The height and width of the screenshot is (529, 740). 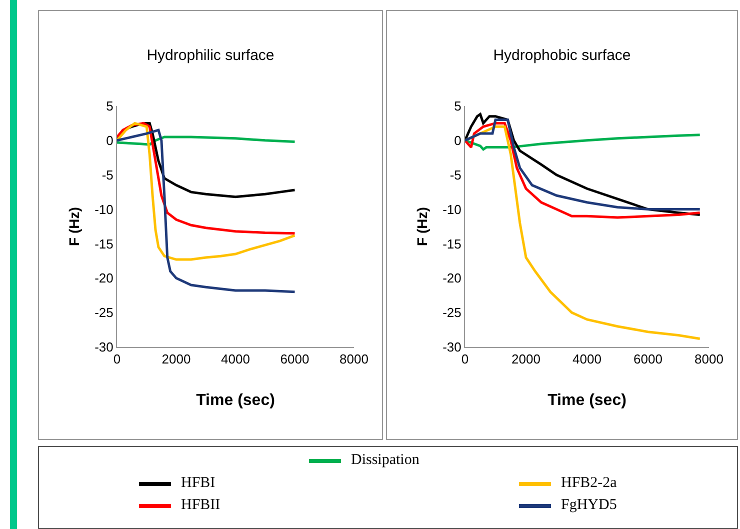 What do you see at coordinates (385, 460) in the screenshot?
I see `legend-label: Dissipation` at bounding box center [385, 460].